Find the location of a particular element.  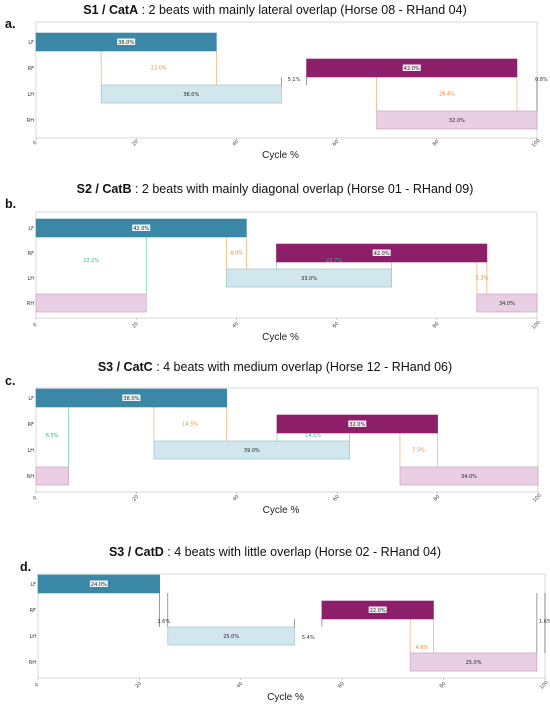

overlap-label-1: 22.2% is located at coordinates (91, 261).